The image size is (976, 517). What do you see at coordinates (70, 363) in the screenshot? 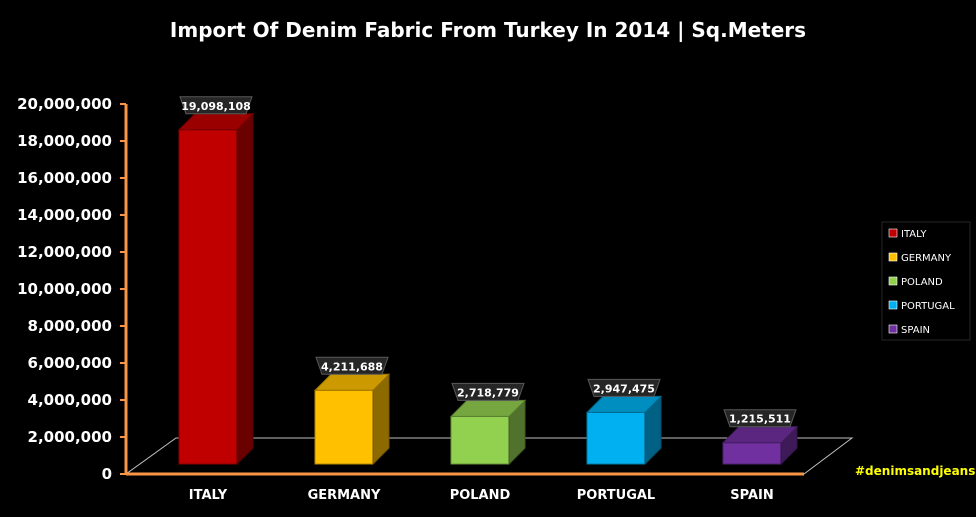
I see `y-tick-label: 6,000,000` at bounding box center [70, 363].